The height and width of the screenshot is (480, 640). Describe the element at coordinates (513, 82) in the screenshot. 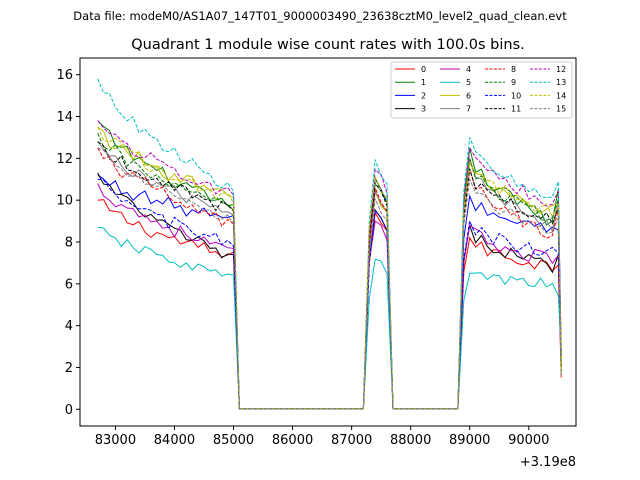

I see `legend-label: 9` at that location.